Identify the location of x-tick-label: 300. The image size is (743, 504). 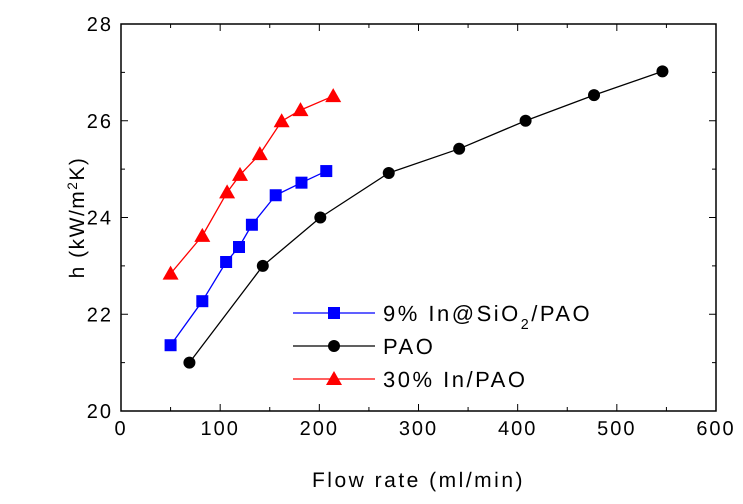
(418, 429).